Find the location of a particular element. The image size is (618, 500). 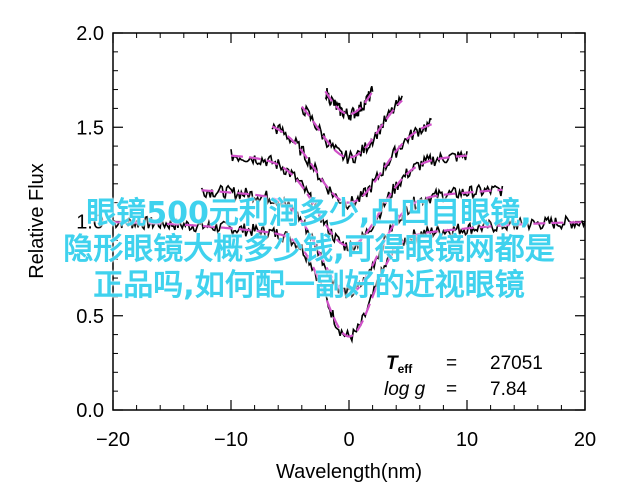

logg-label: log g is located at coordinates (405, 389).